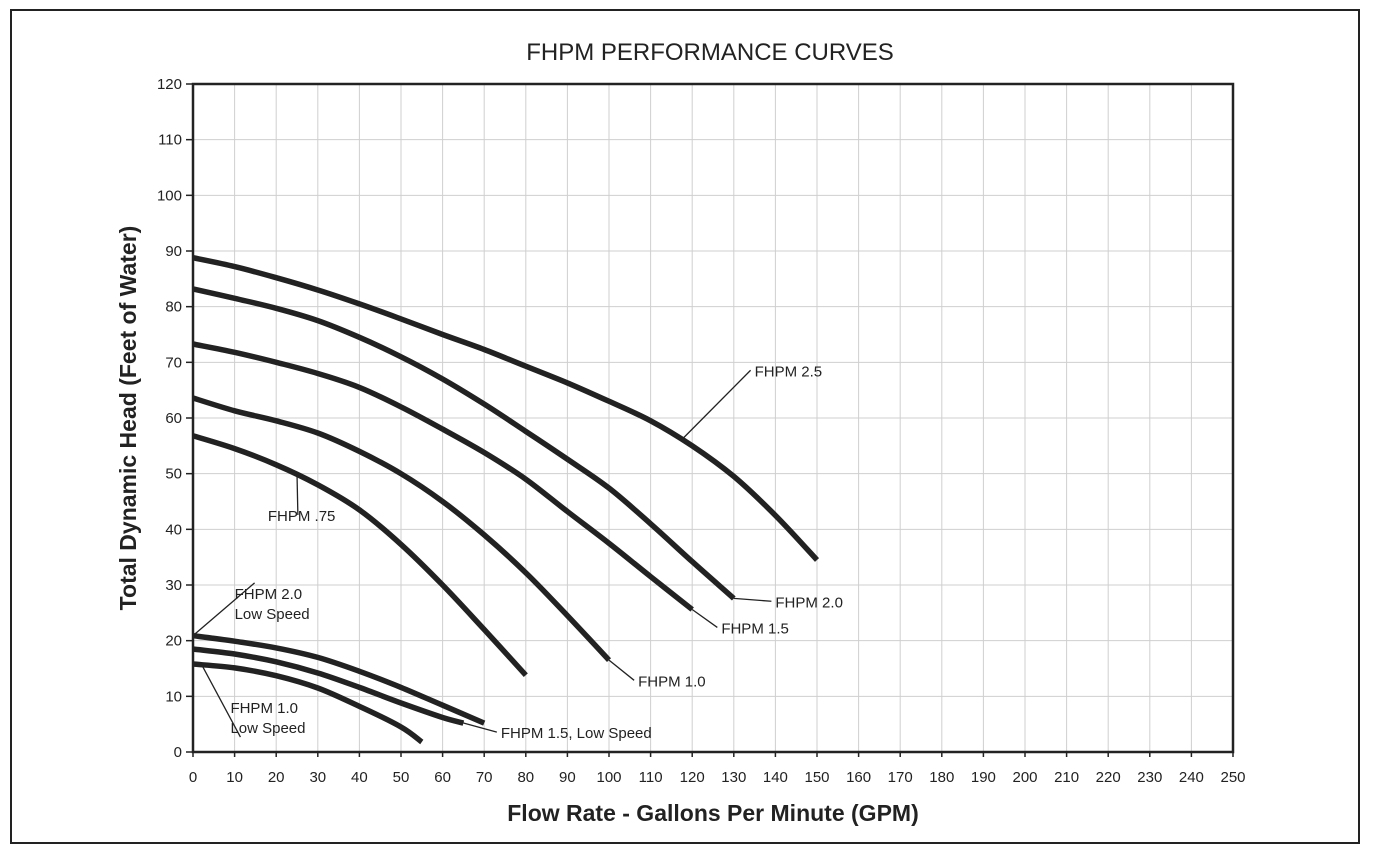 The image size is (1373, 855). I want to click on x-tick-label: 140, so click(775, 777).